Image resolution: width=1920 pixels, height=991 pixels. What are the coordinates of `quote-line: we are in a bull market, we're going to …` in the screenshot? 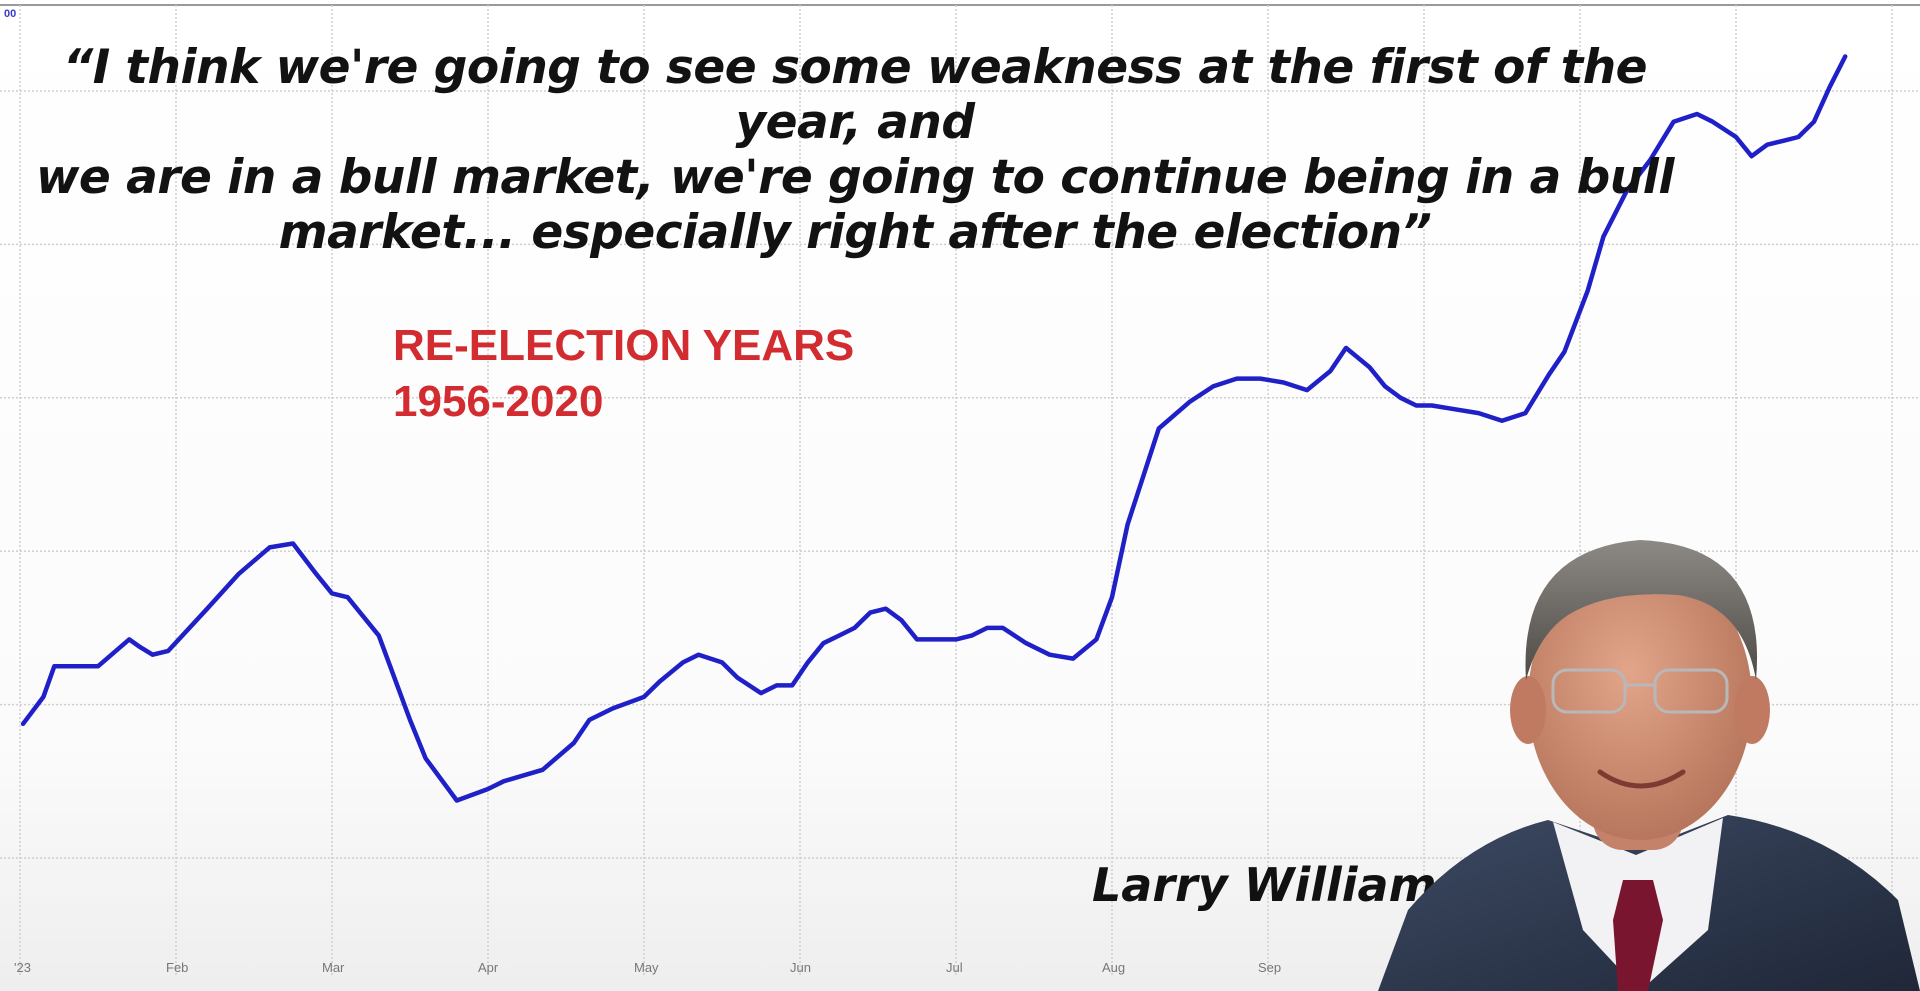 It's located at (855, 177).